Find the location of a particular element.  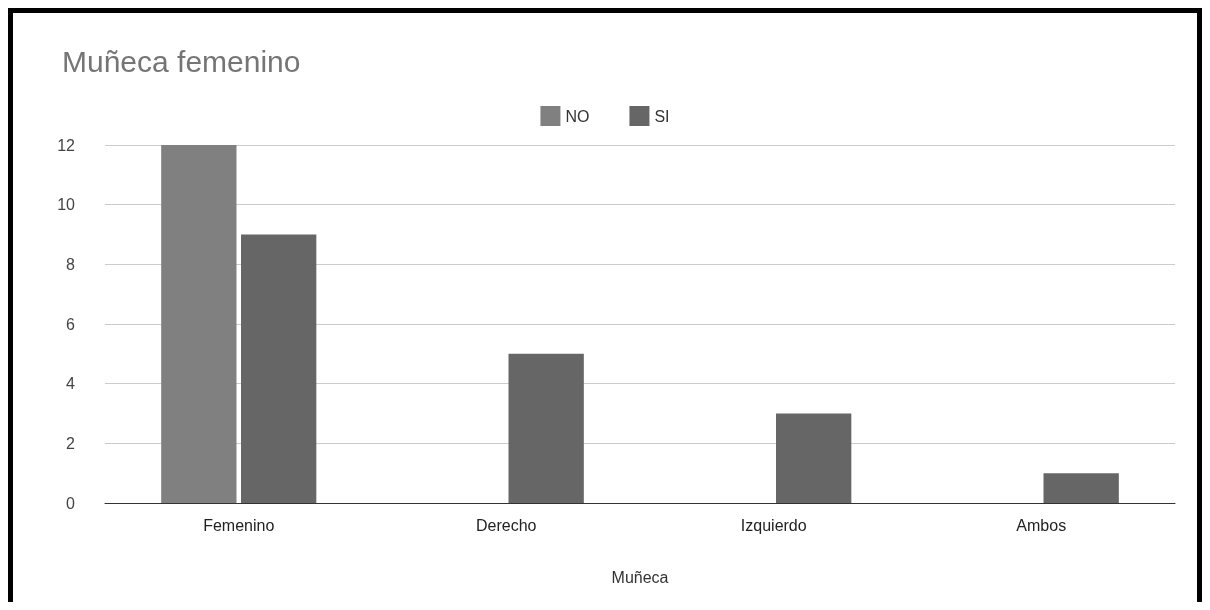

x-tick-label: Izquierdo is located at coordinates (773, 525).